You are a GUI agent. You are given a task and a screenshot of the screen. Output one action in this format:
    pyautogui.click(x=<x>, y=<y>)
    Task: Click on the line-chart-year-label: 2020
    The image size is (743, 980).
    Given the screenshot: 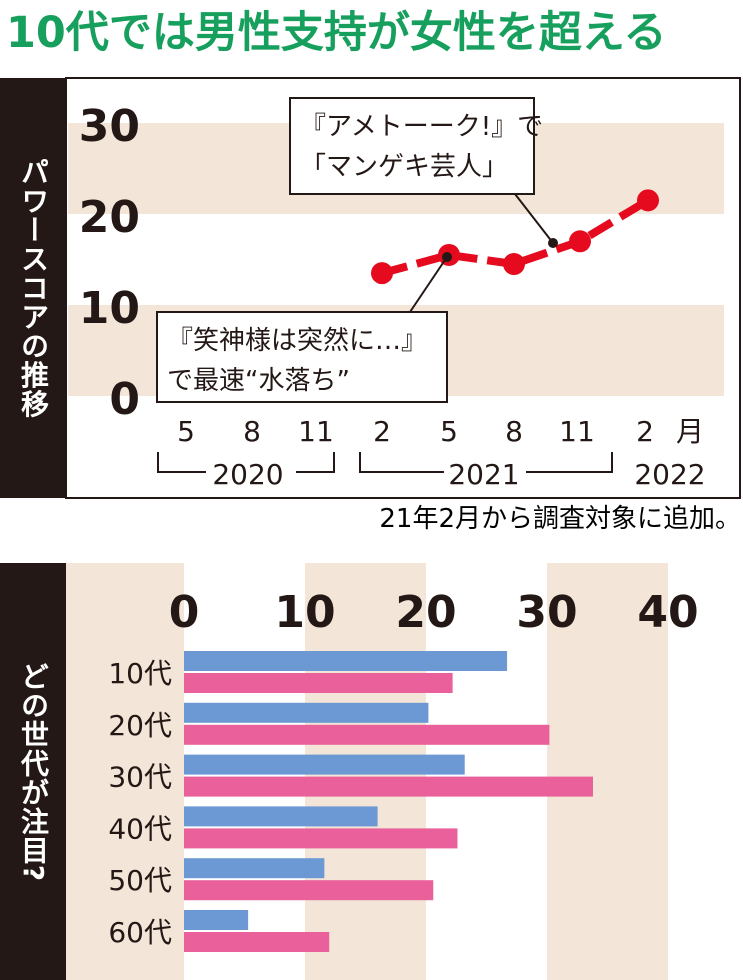 What is the action you would take?
    pyautogui.click(x=247, y=474)
    